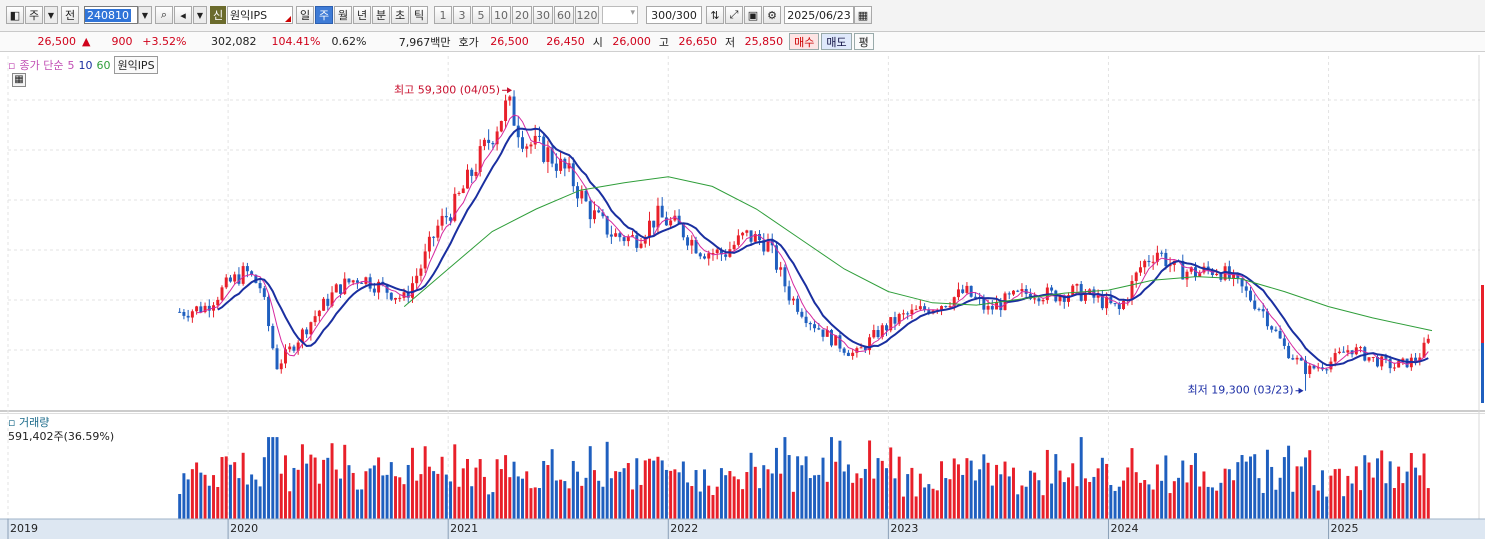 The height and width of the screenshot is (542, 1485). What do you see at coordinates (543, 15) in the screenshot?
I see `interval-30-button: 30` at bounding box center [543, 15].